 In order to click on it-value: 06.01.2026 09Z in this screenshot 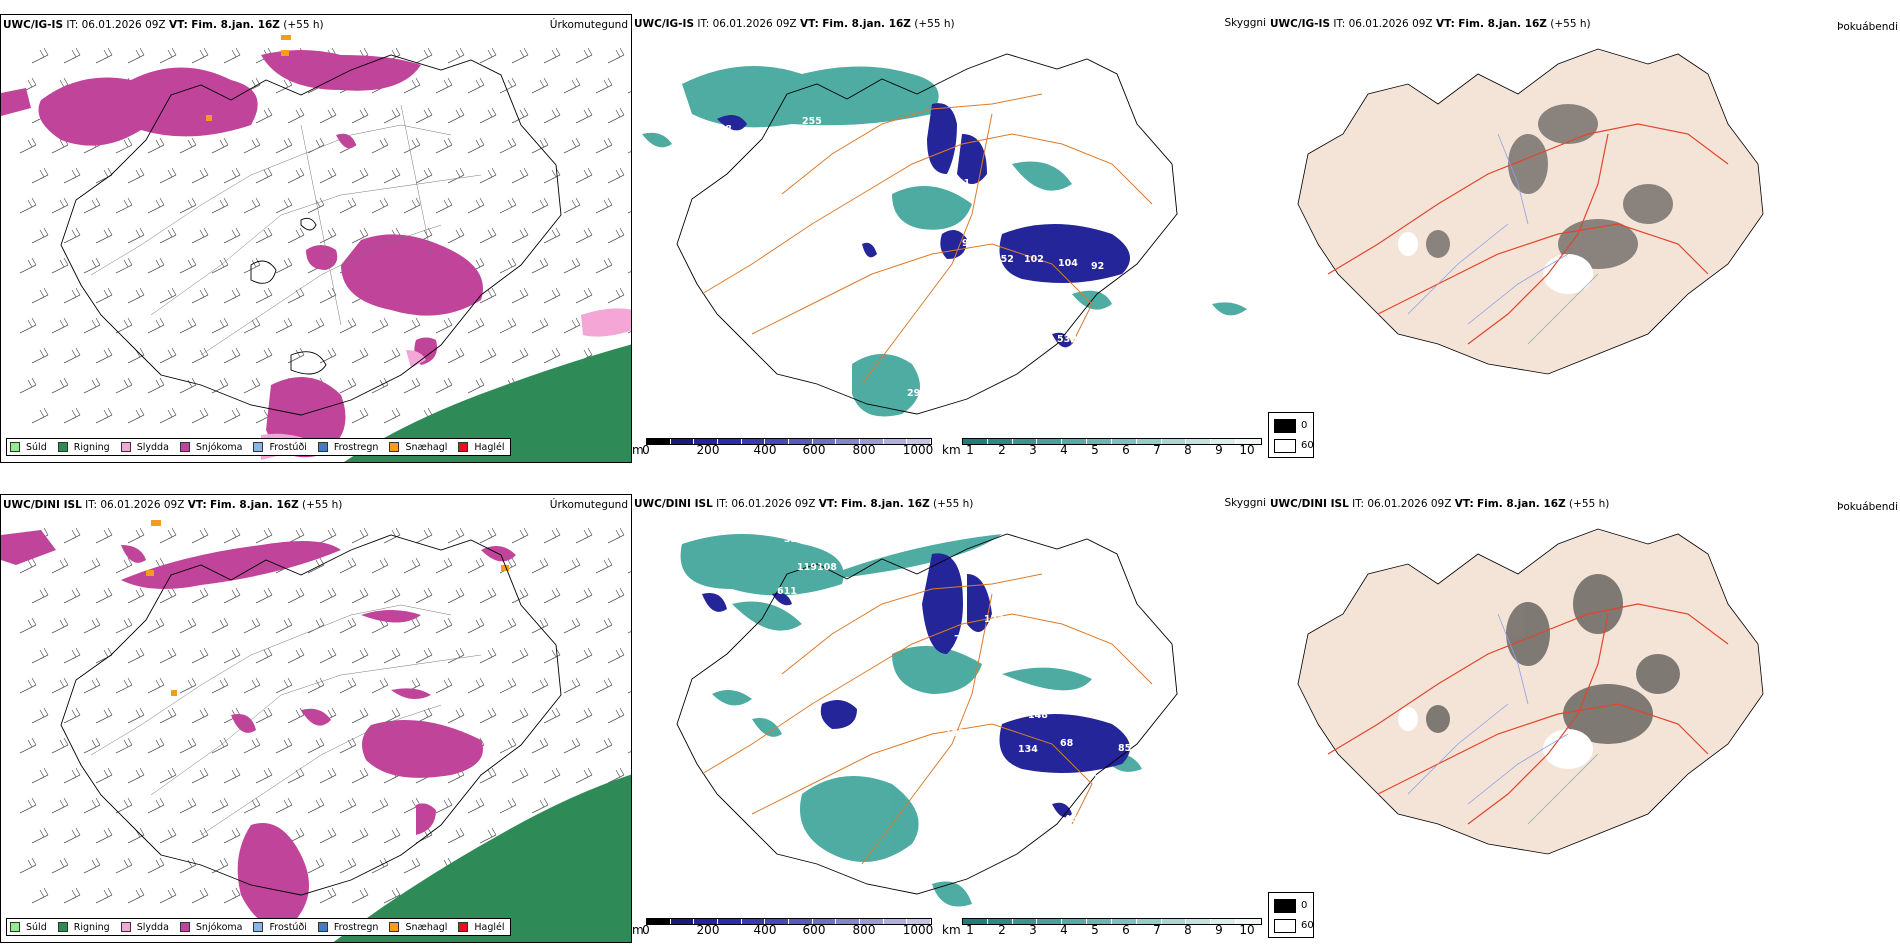, I will do `click(123, 25)`.